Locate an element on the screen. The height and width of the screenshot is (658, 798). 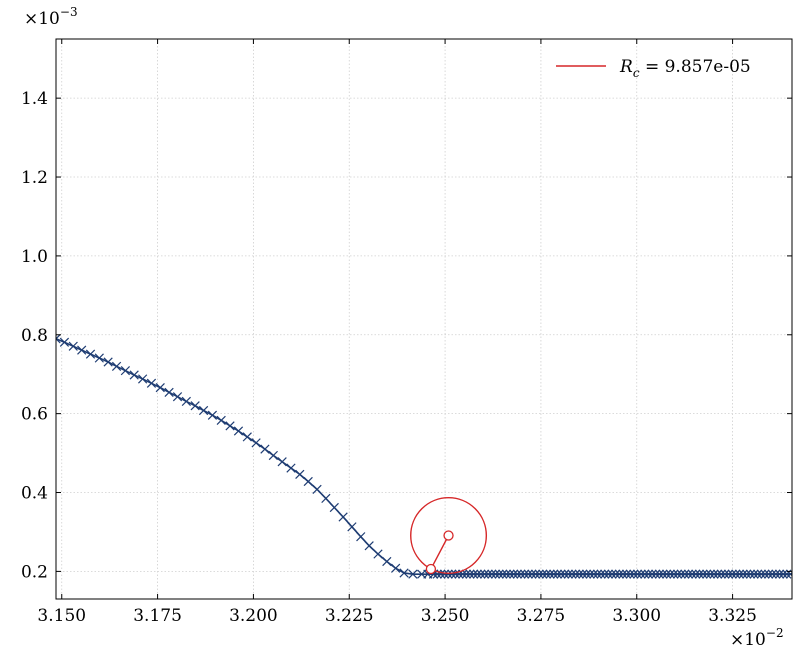
y-tick-label: 0.4 is located at coordinates (34, 494).